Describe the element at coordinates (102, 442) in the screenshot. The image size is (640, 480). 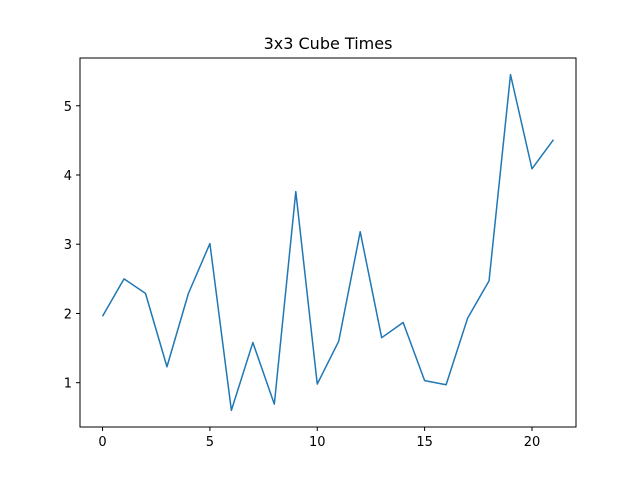
I see `x-tick-label: 0` at that location.